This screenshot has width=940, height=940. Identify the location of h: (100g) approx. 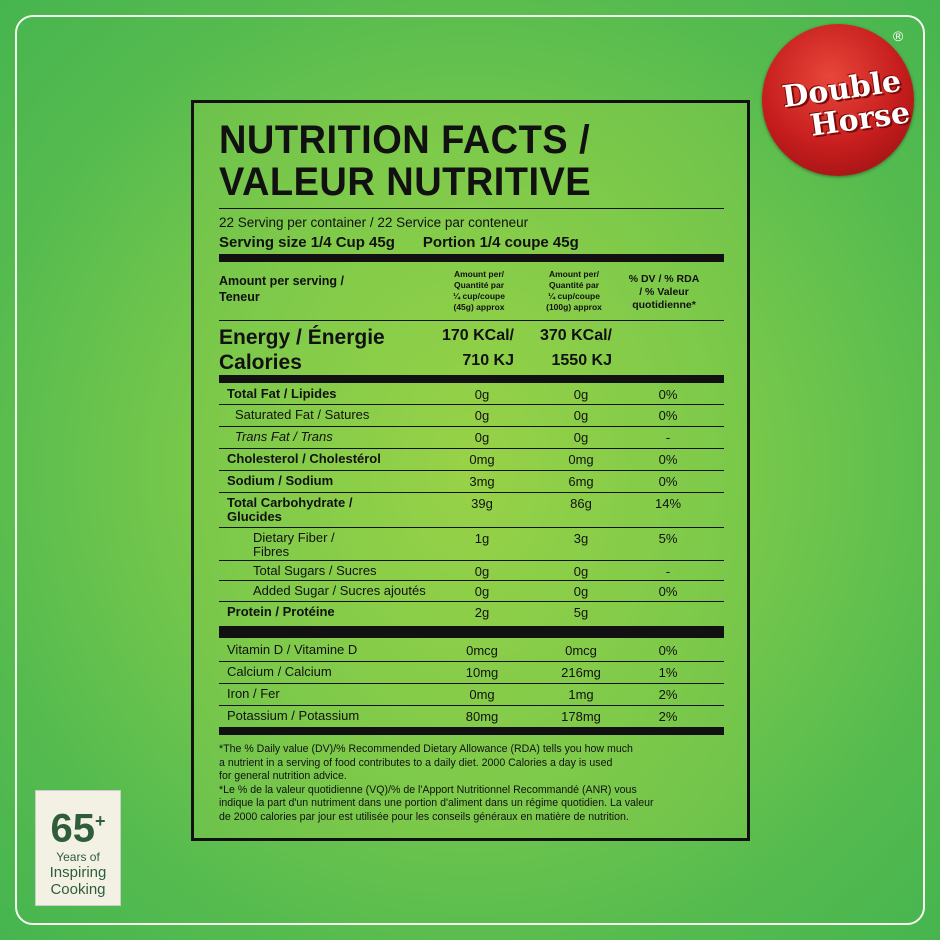
(574, 307).